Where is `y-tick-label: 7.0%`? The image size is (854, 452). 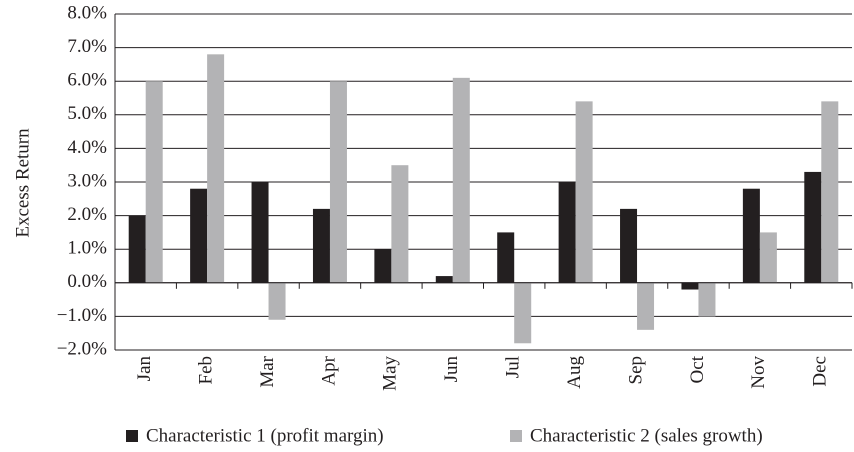 y-tick-label: 7.0% is located at coordinates (87, 46).